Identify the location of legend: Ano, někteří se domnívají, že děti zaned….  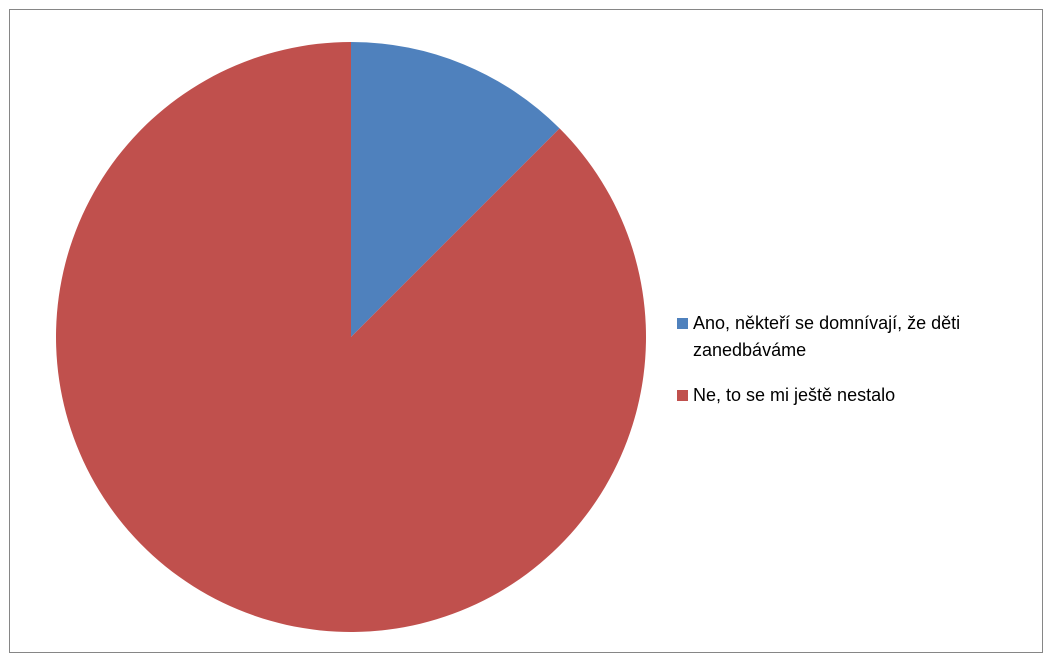
(847, 368).